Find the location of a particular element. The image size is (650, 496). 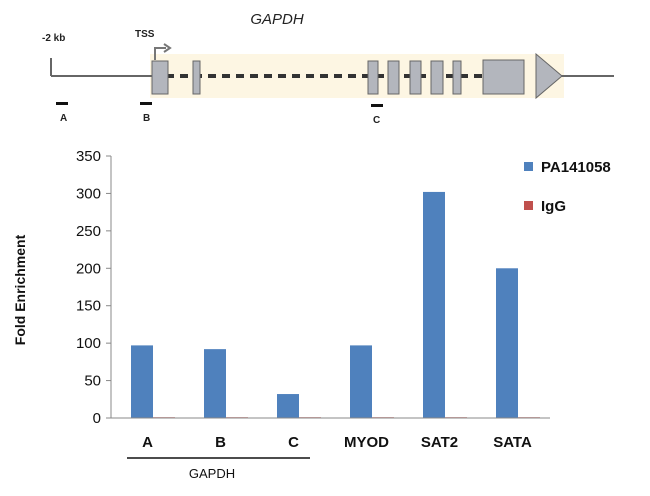

bar-pa141058-c is located at coordinates (288, 406).